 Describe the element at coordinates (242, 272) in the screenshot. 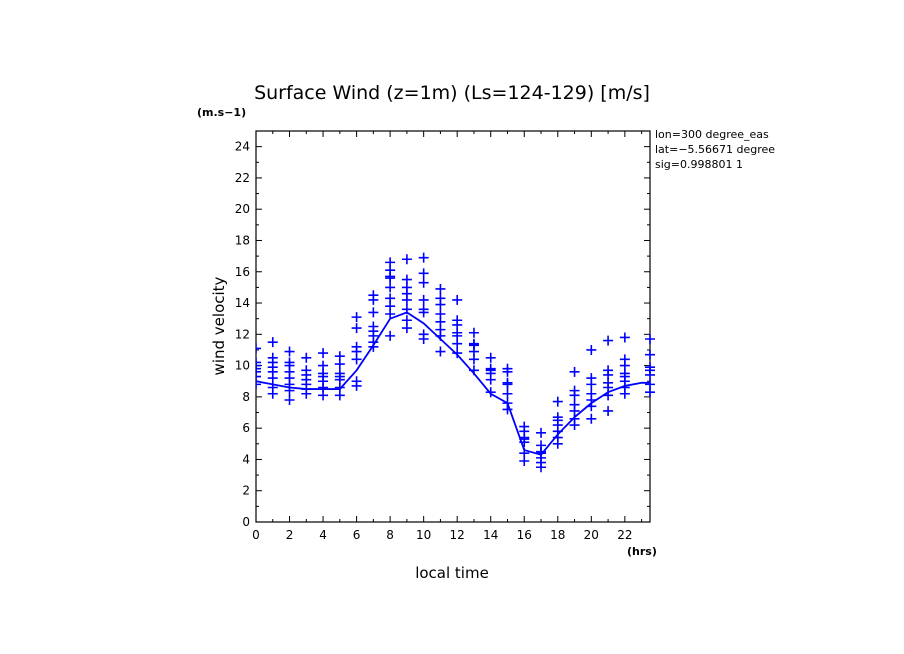

I see `y-tick-label: 16` at that location.